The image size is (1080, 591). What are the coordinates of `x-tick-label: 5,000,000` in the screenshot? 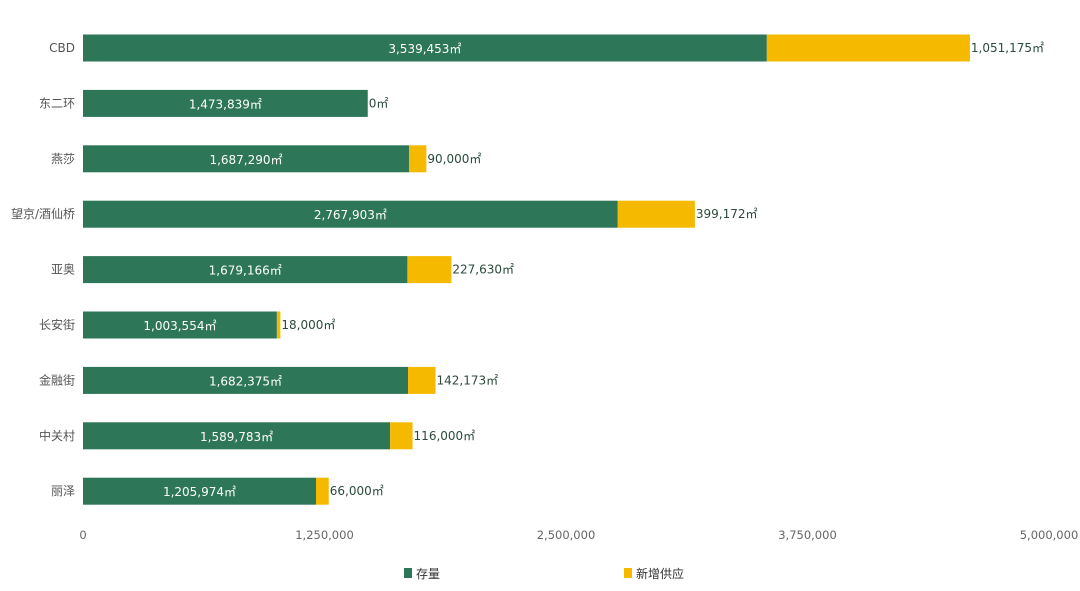 It's located at (1049, 535).